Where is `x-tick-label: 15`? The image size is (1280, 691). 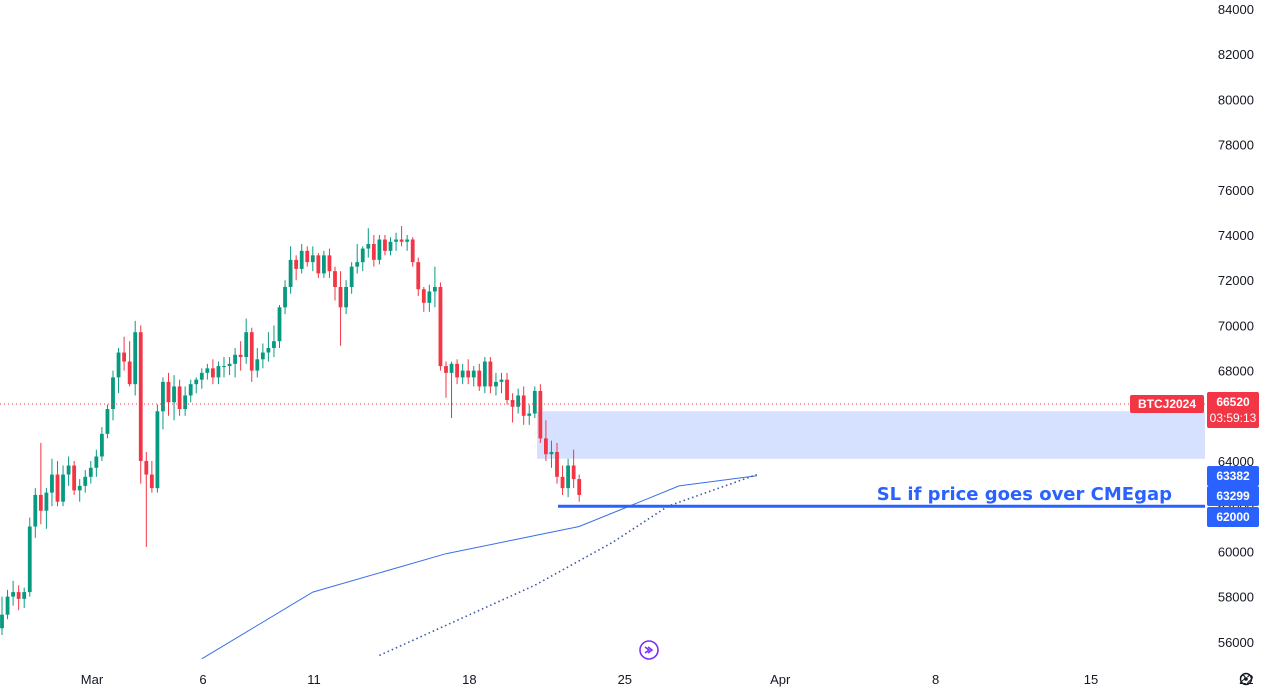 x-tick-label: 15 is located at coordinates (1091, 679).